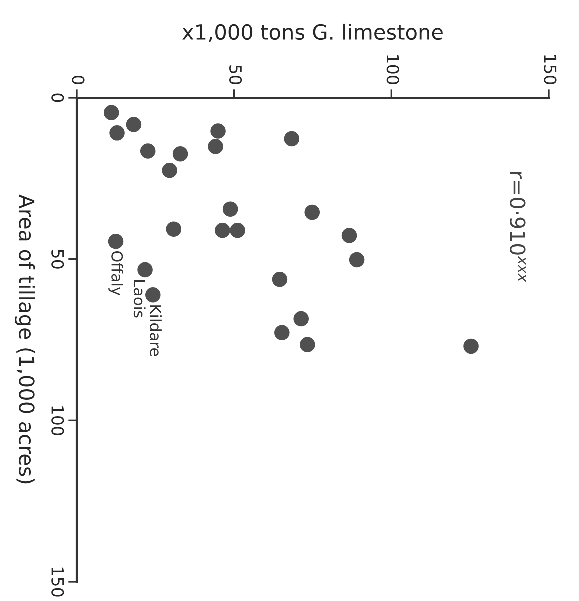 This screenshot has width=579, height=601. I want to click on annotation: Laois, so click(140, 299).